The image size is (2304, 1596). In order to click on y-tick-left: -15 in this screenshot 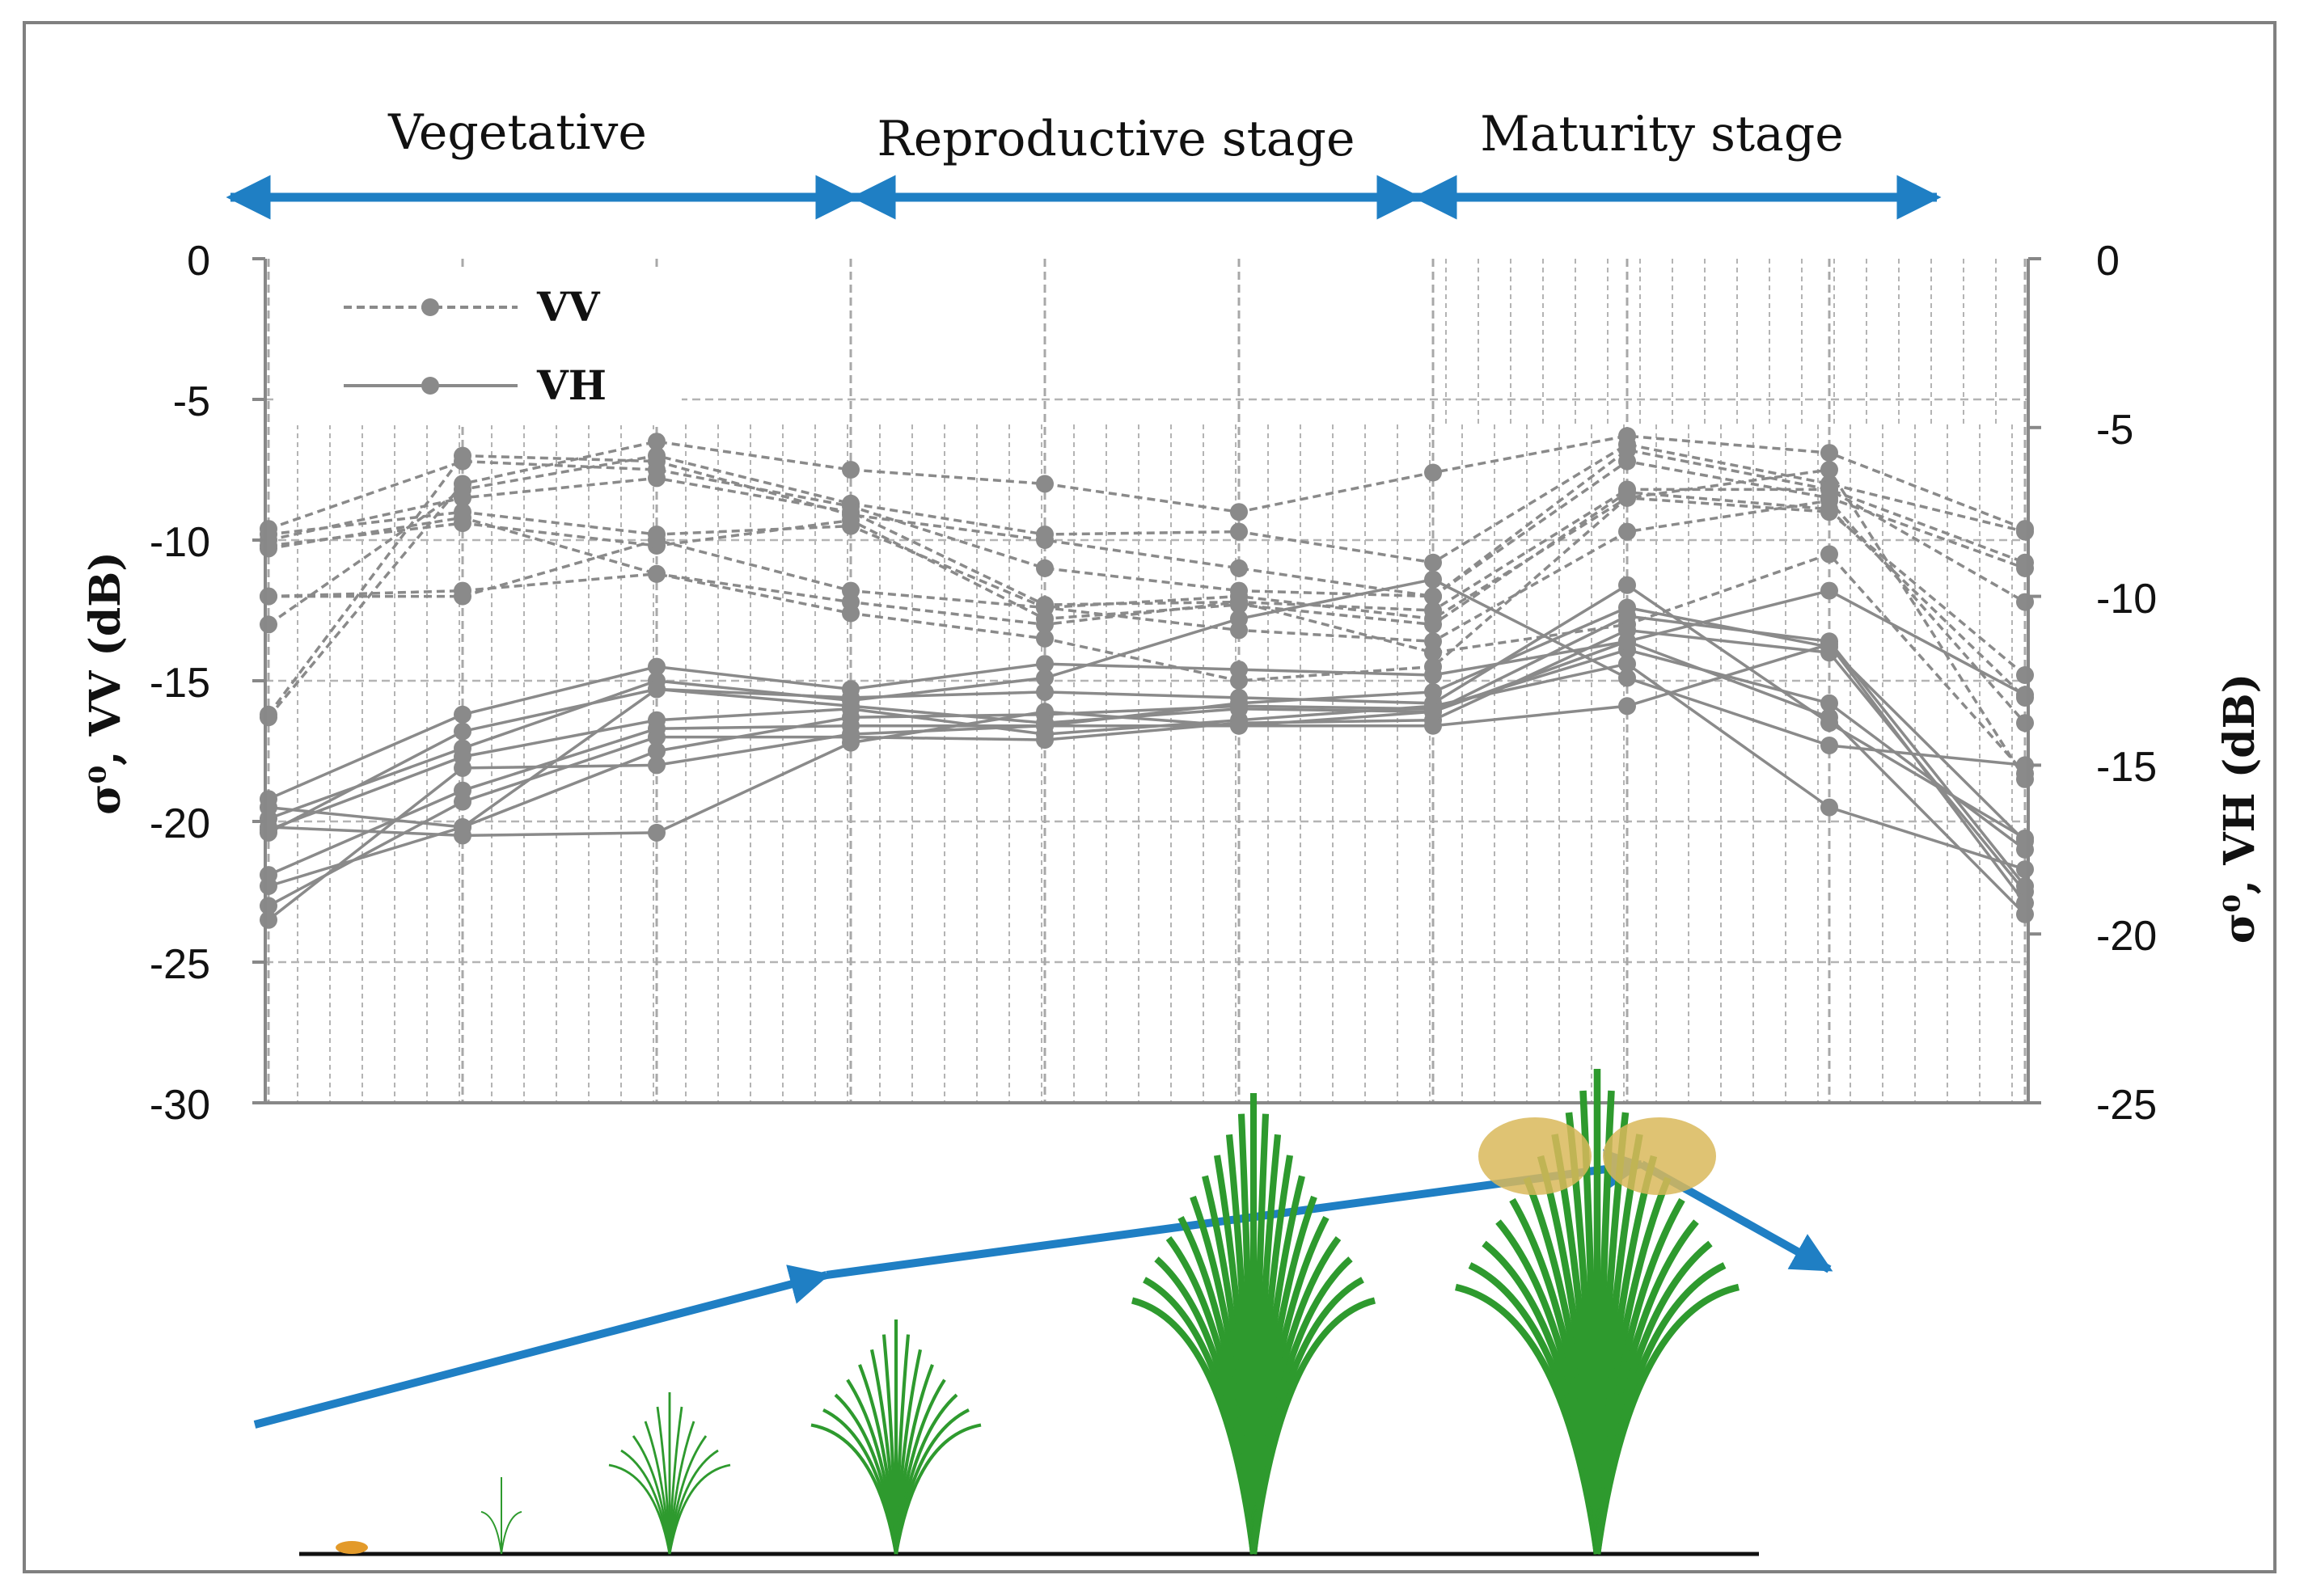, I will do `click(180, 683)`.